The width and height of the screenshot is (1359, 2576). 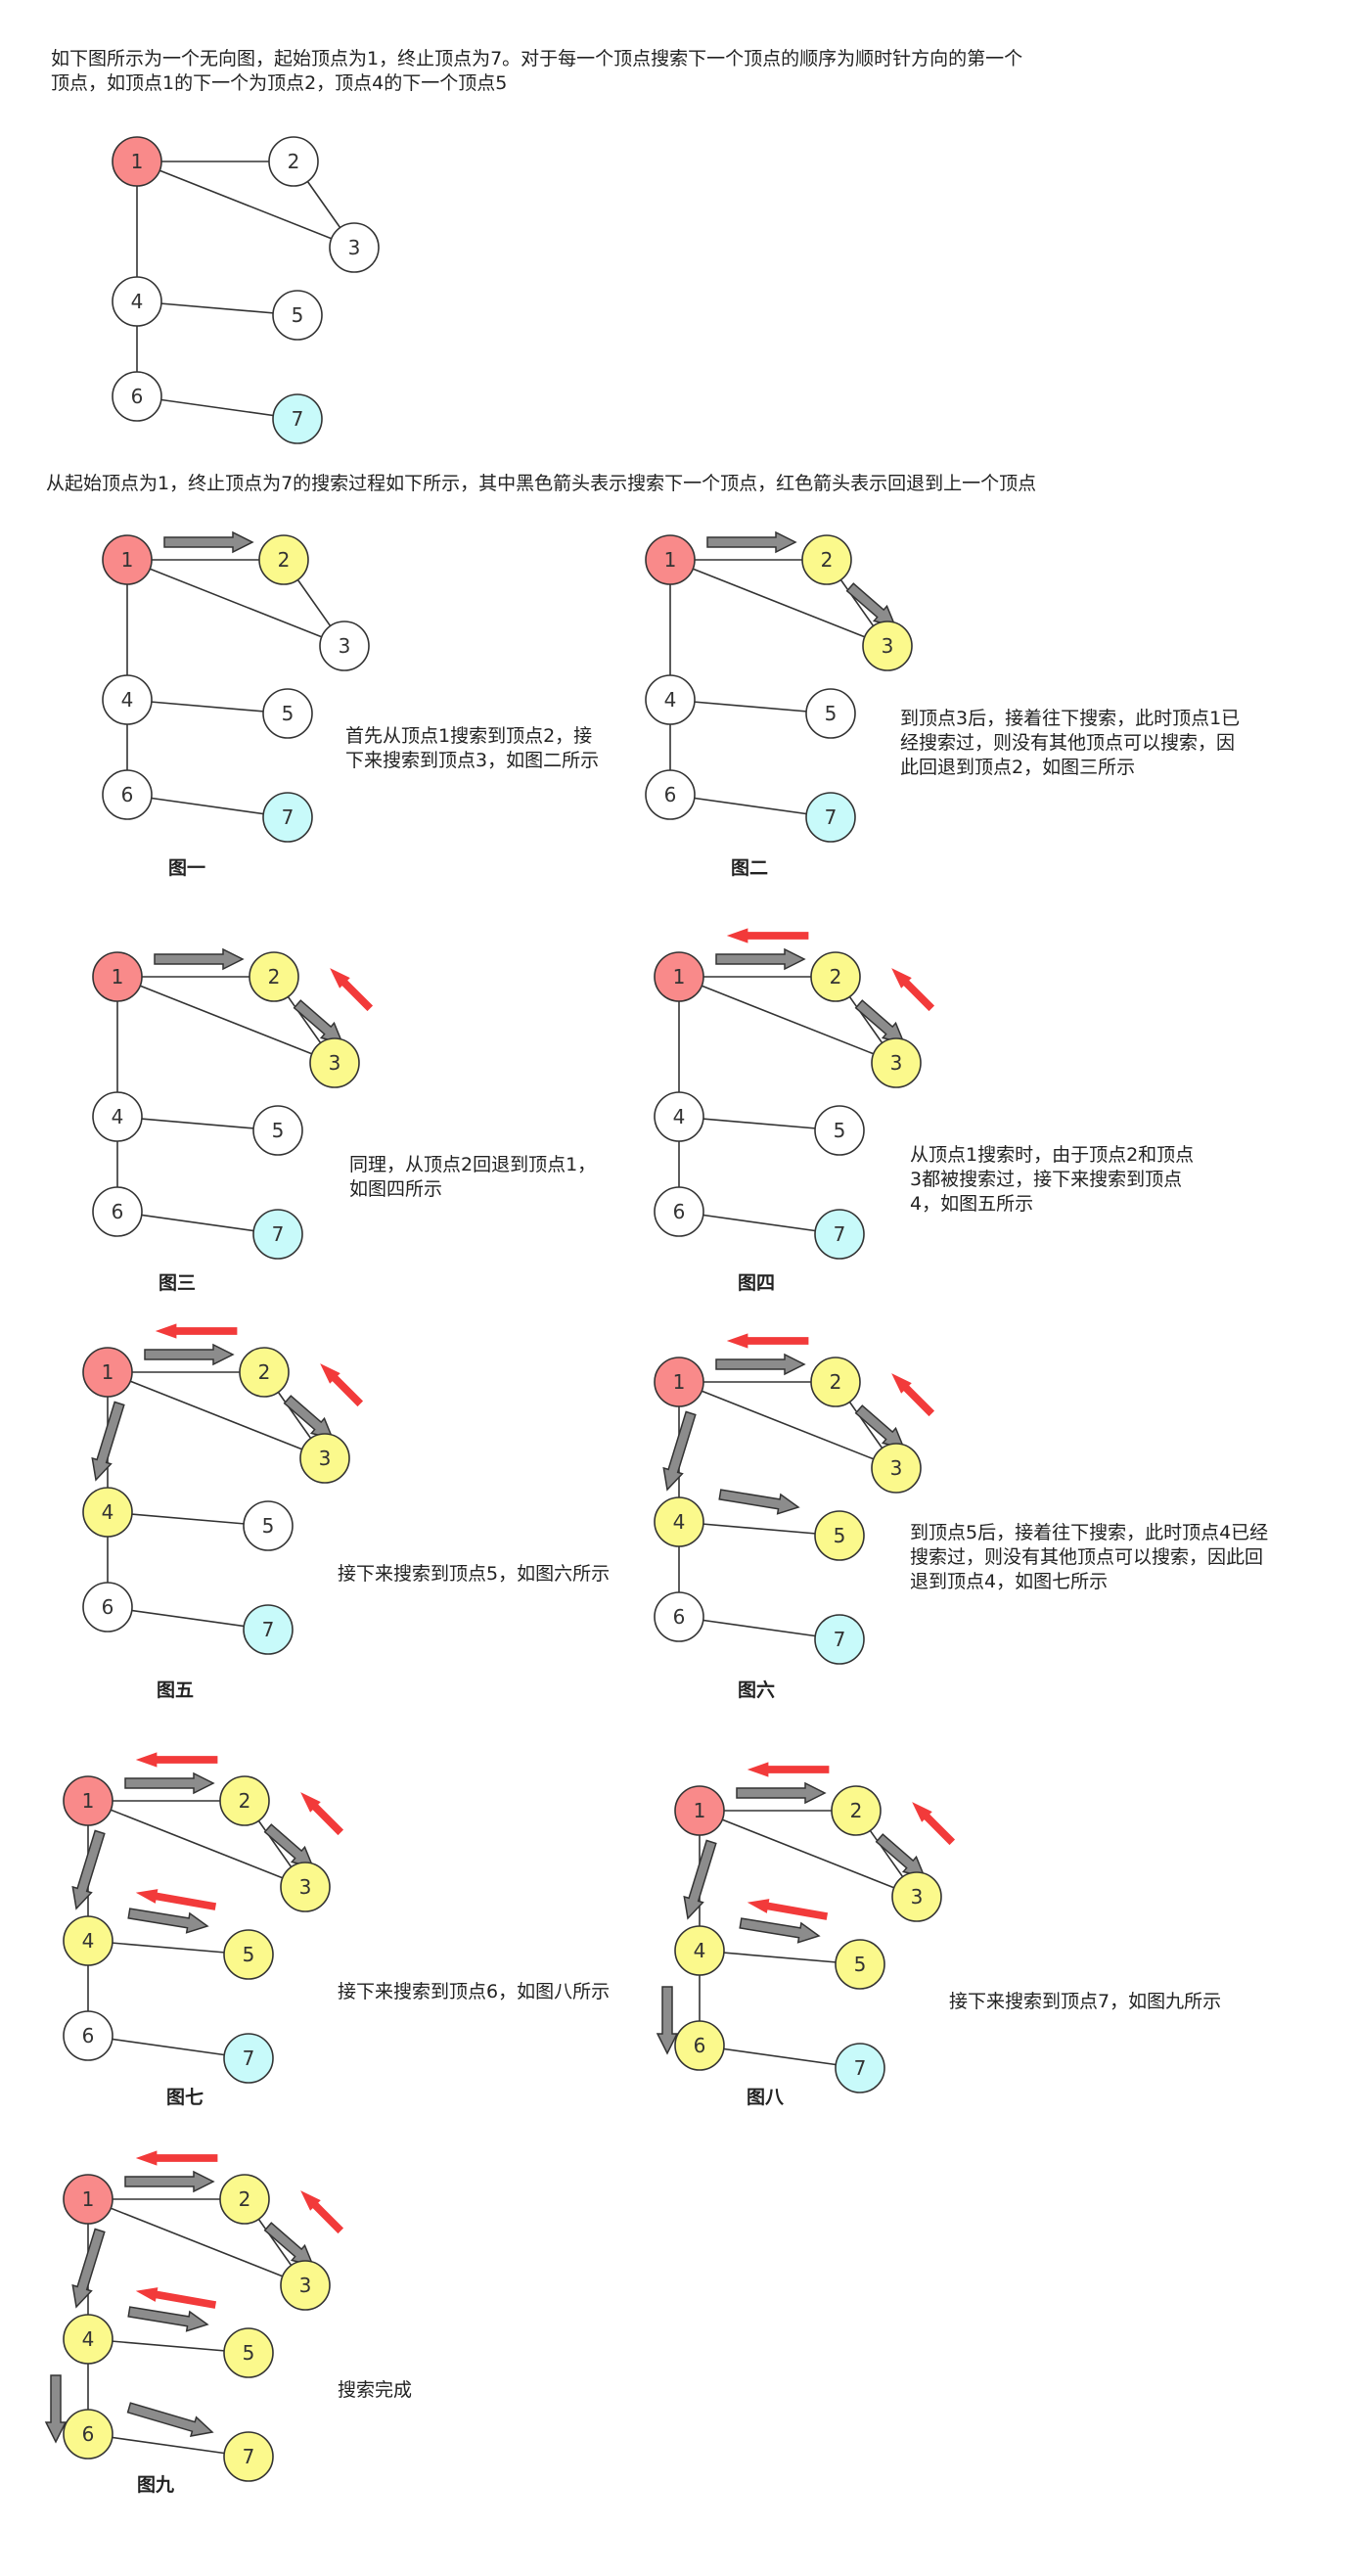 What do you see at coordinates (794, 1094) in the screenshot?
I see `step-graph-4: 1 2 3 4 5 6 7` at bounding box center [794, 1094].